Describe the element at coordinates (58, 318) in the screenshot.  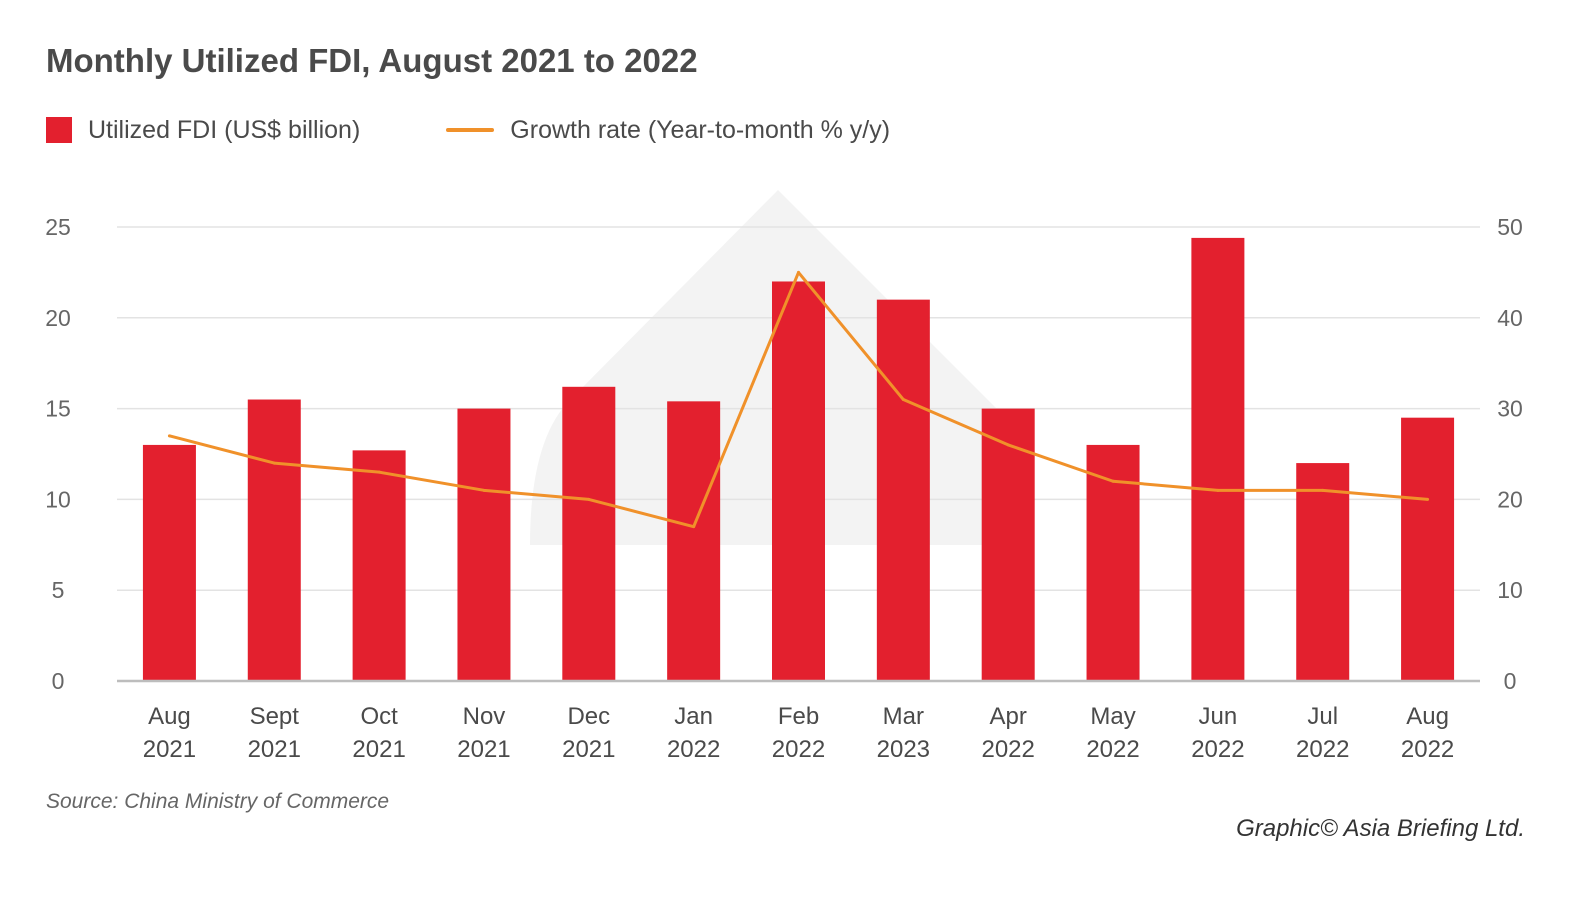
I see `y-left-tick-label: 20` at that location.